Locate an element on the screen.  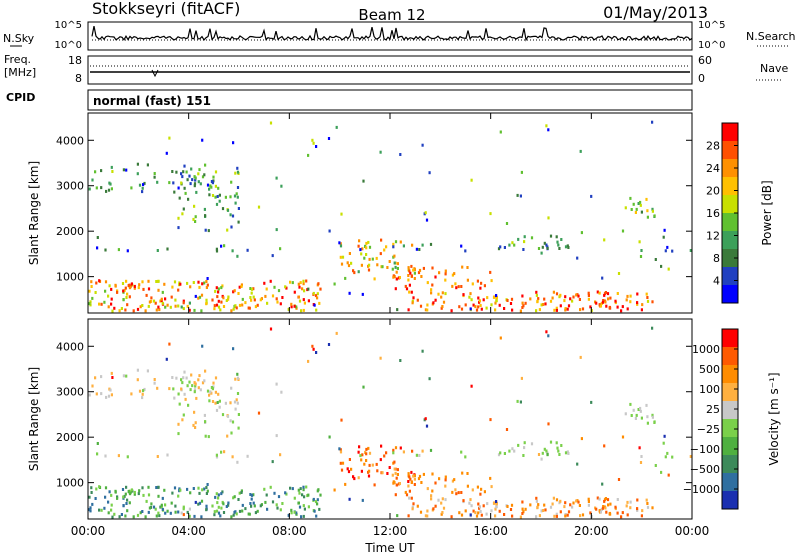
noise-panel-frame is located at coordinates (390, 36).